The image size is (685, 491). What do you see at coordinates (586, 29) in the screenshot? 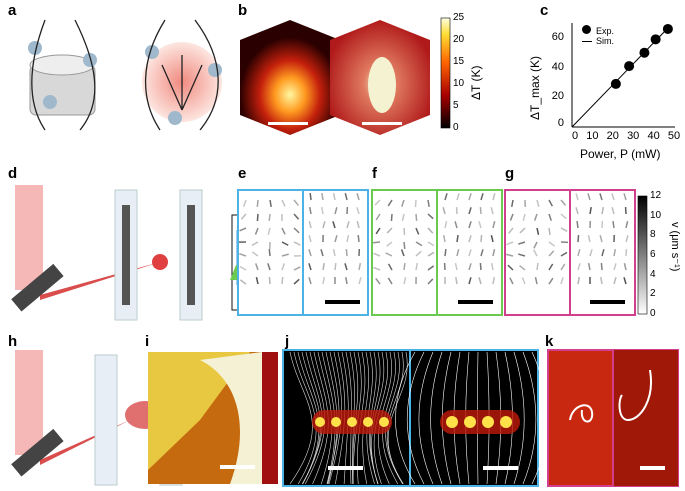
I see `legend-marker-exp` at bounding box center [586, 29].